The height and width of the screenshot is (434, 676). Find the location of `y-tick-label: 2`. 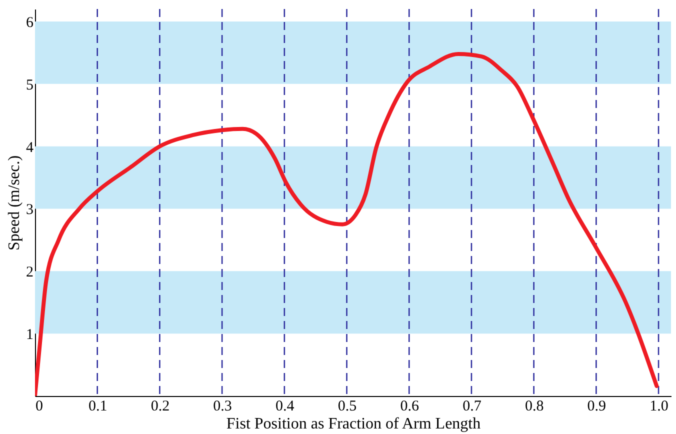

y-tick-label: 2 is located at coordinates (30, 272).